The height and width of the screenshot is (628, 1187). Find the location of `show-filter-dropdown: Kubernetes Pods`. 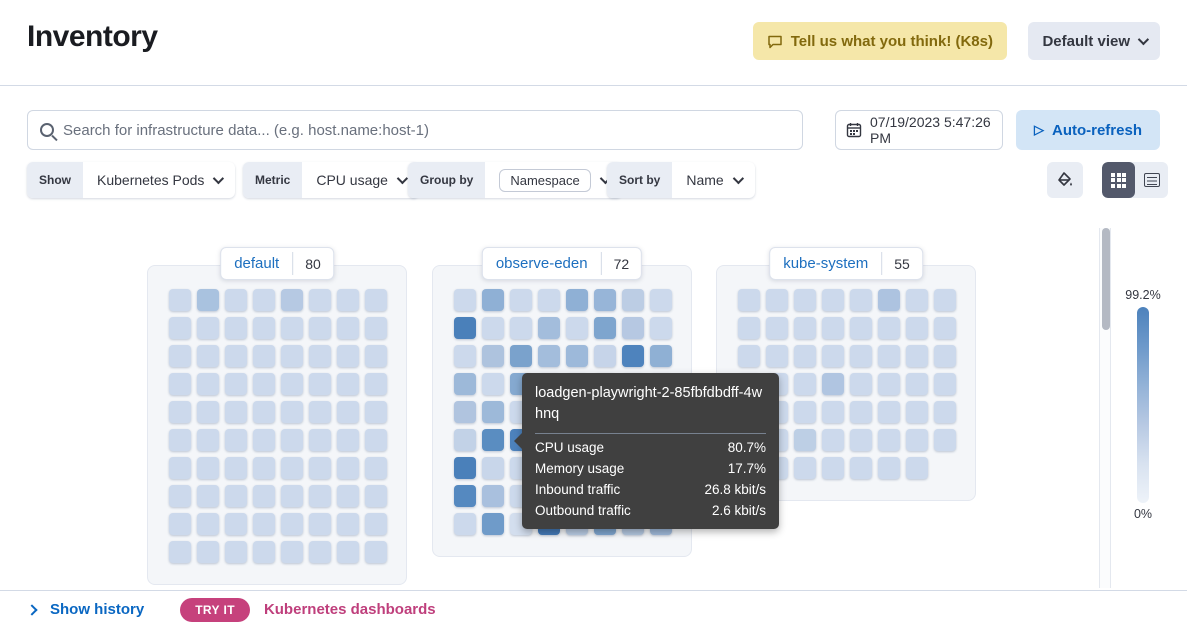

show-filter-dropdown: Kubernetes Pods is located at coordinates (159, 180).